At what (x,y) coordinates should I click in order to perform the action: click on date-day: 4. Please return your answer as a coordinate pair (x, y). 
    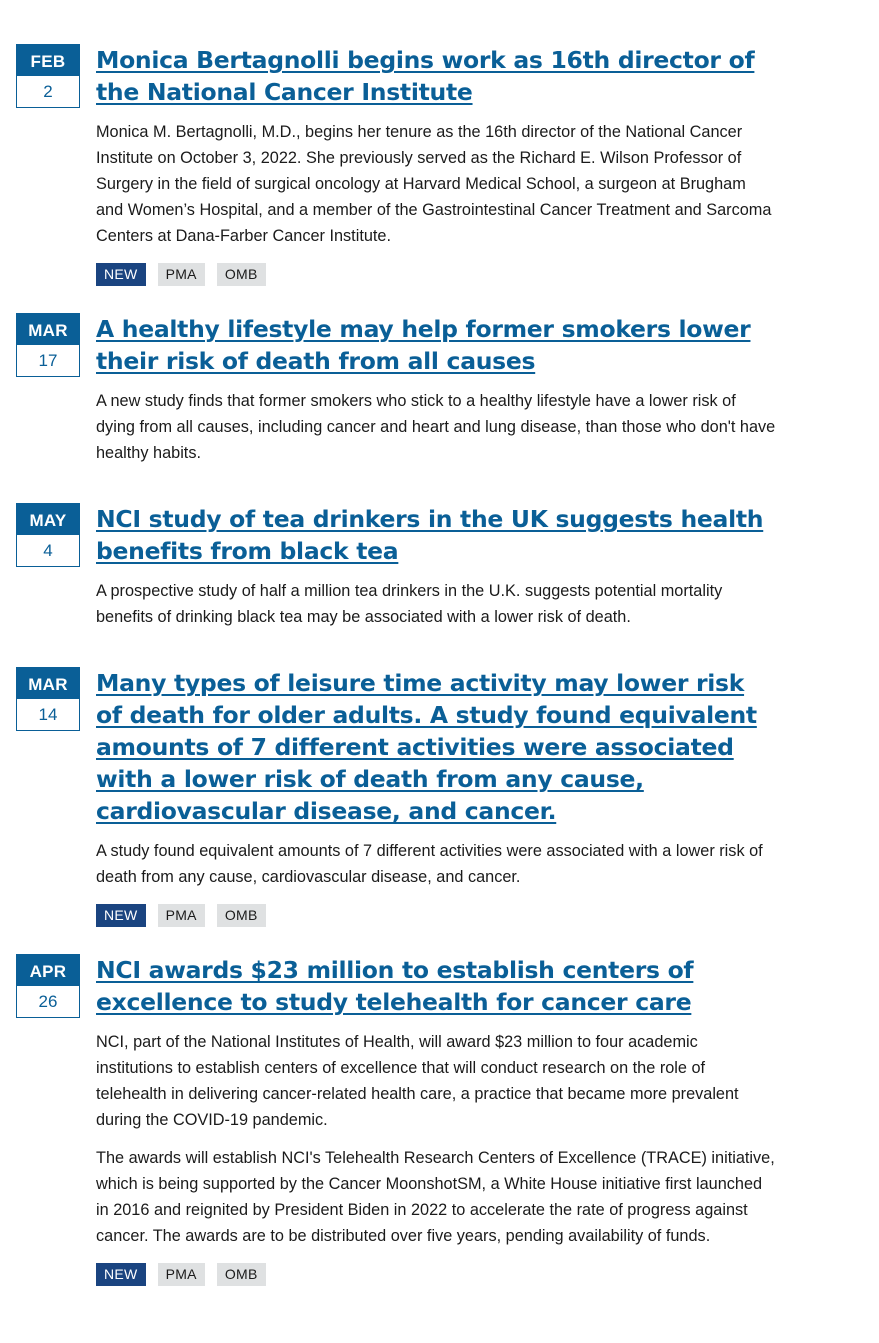
    Looking at the image, I should click on (48, 550).